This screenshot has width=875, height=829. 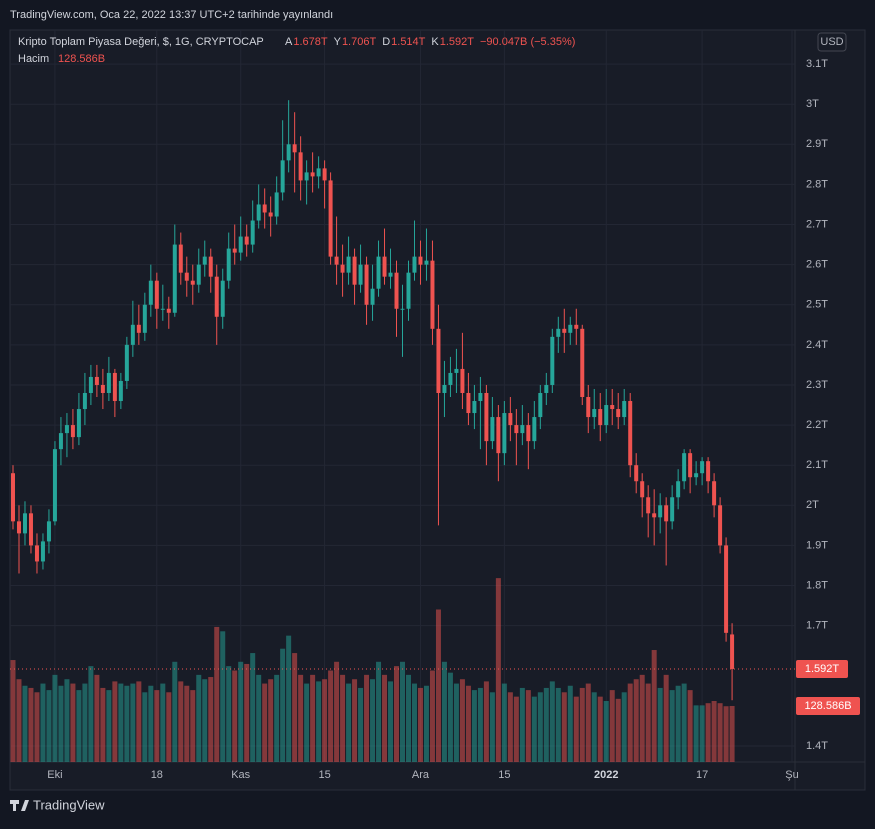 I want to click on ohlc-label: Y, so click(x=338, y=42).